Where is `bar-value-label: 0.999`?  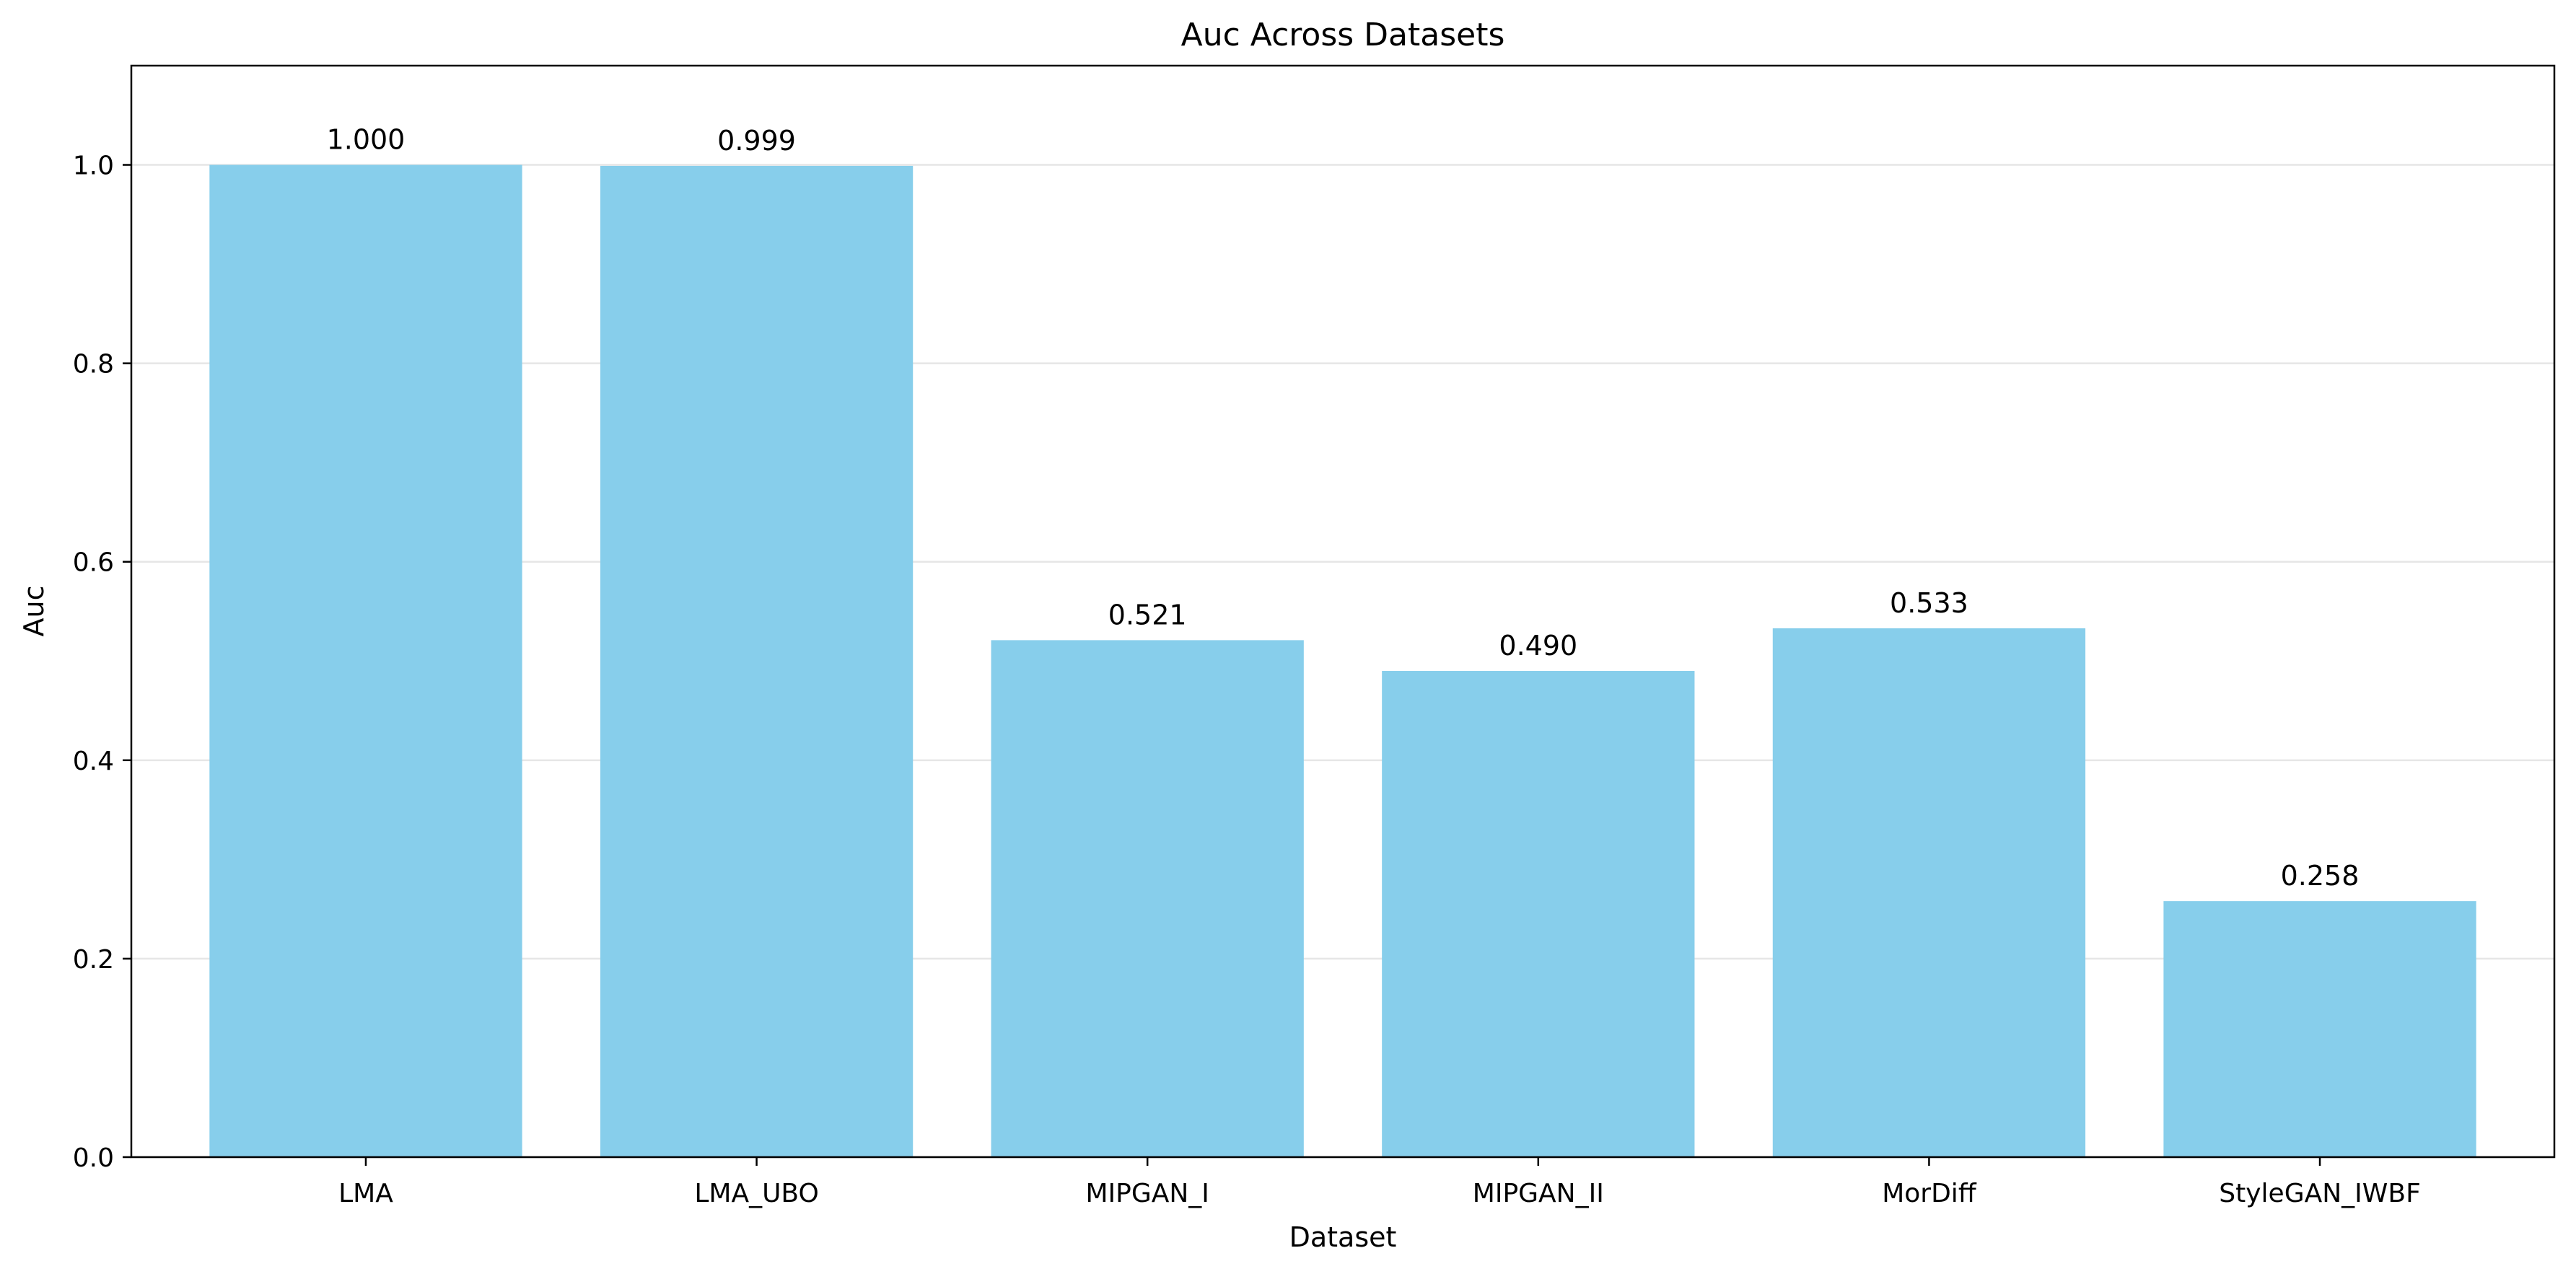 bar-value-label: 0.999 is located at coordinates (756, 141).